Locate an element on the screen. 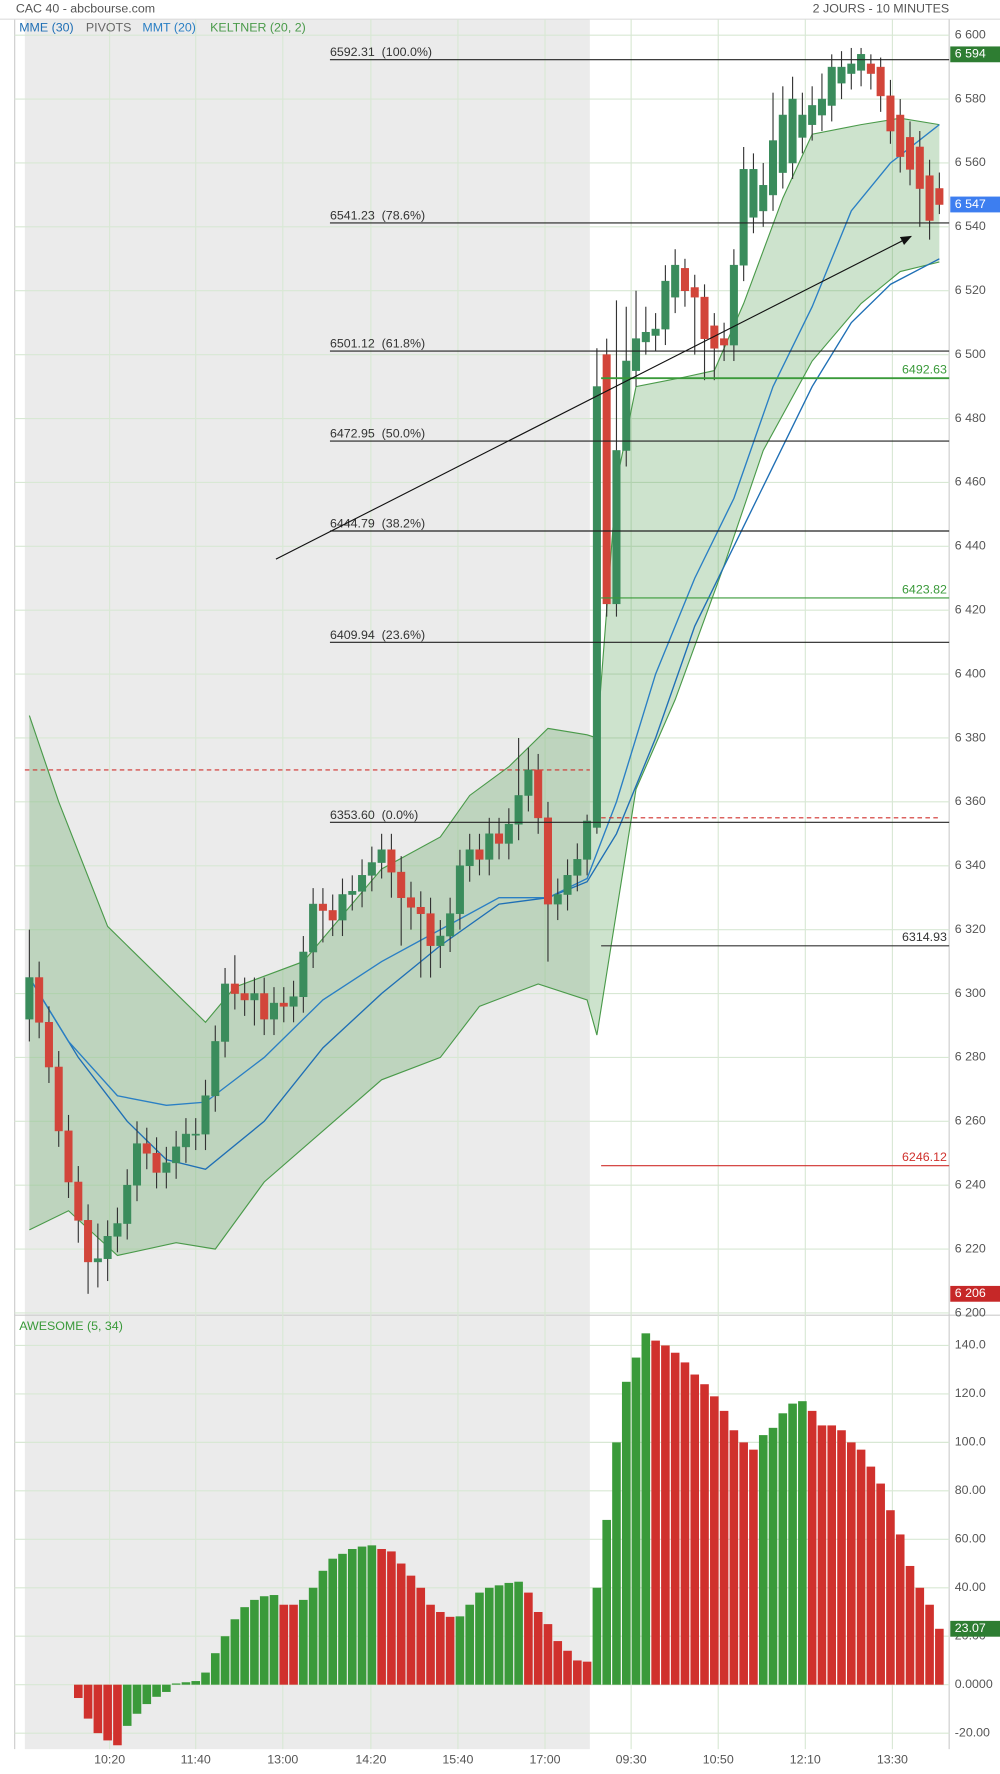  pivot-label: 6314.93 is located at coordinates (924, 937).